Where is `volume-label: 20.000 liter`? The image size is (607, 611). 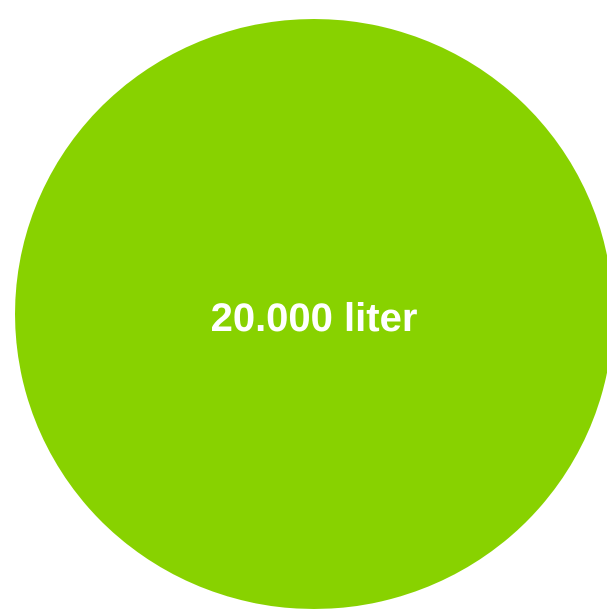
volume-label: 20.000 liter is located at coordinates (314, 318).